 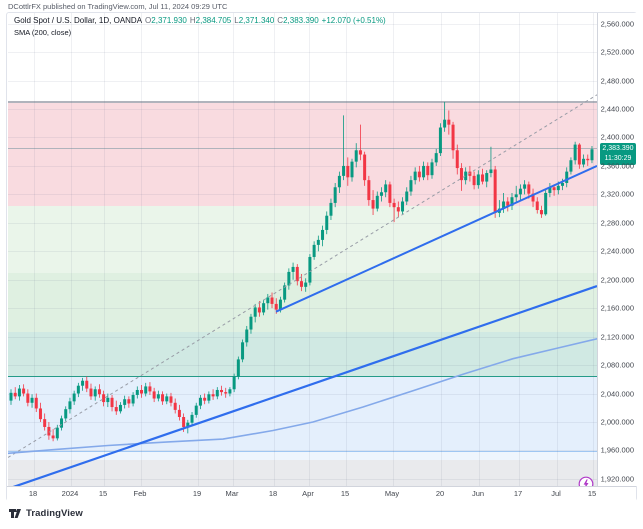 I want to click on price-tick-label: 2,320.000, so click(x=617, y=194).